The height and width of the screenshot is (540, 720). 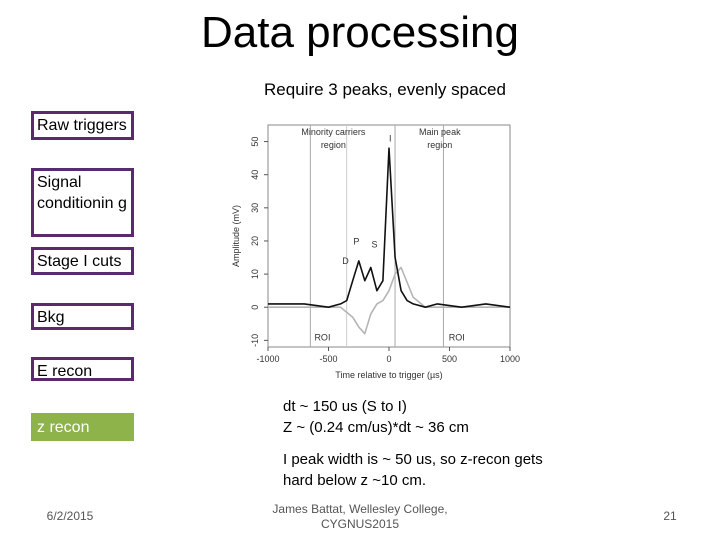 I want to click on y-tick-label: -10, so click(x=255, y=340).